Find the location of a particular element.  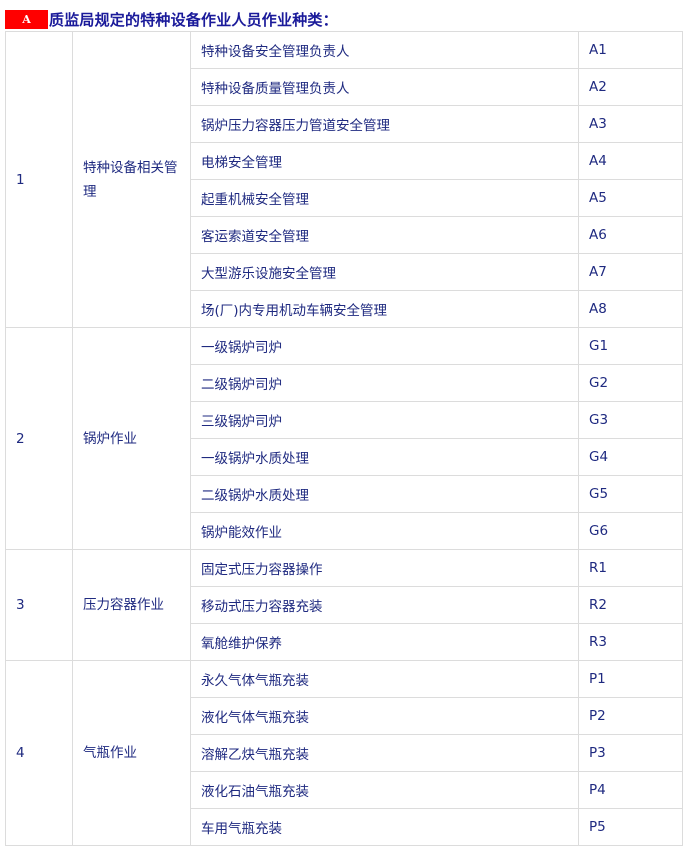

operation-name: 锅炉压力容器压力管道安全管理 is located at coordinates (384, 124).